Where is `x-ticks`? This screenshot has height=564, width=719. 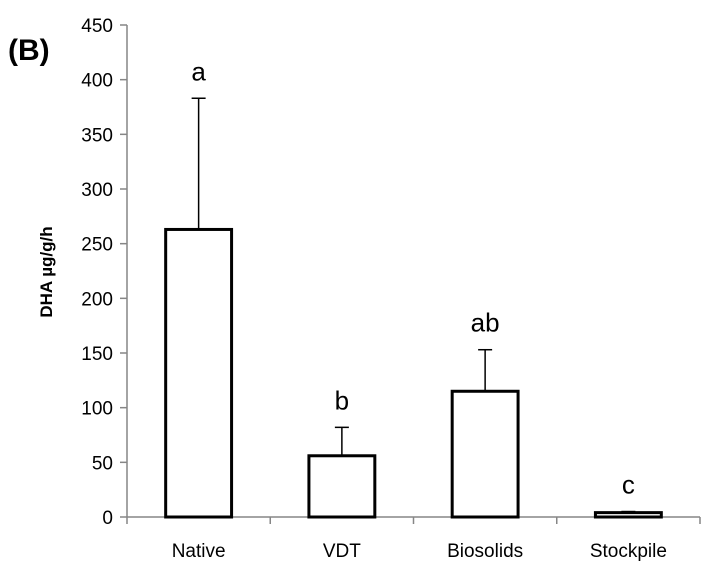 x-ticks is located at coordinates (413, 520).